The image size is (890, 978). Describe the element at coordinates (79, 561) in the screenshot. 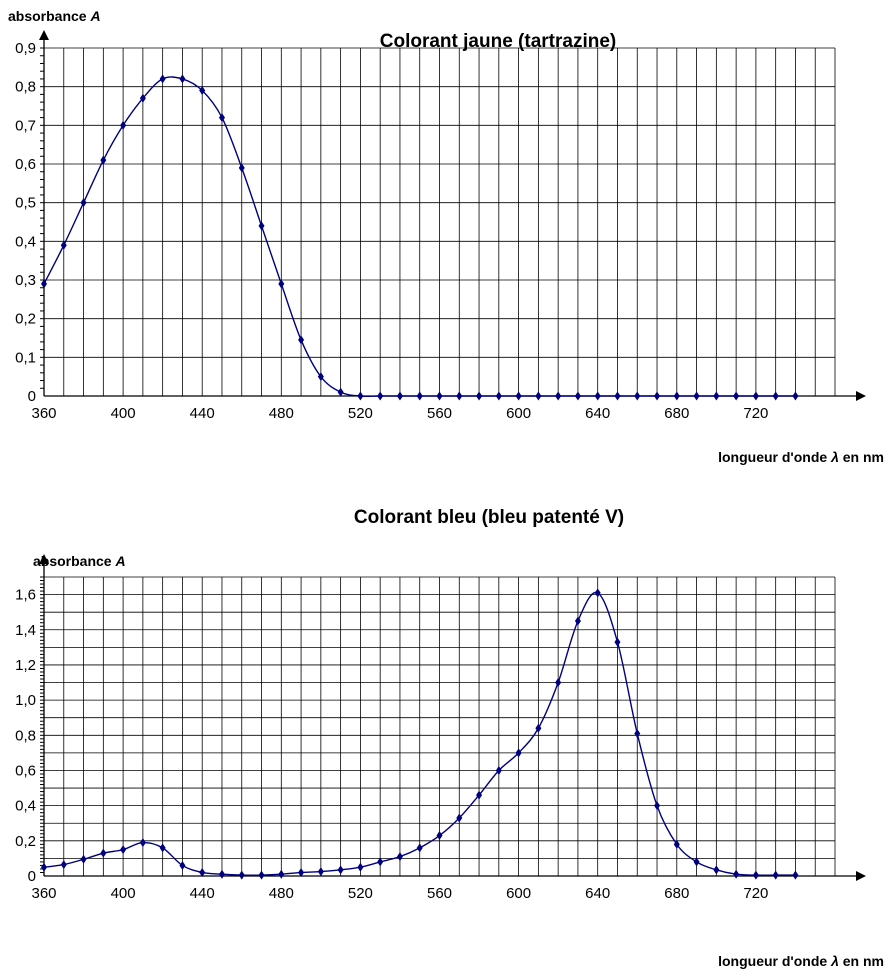

I see `blue-chart-y-axis-title: absorbance A` at that location.